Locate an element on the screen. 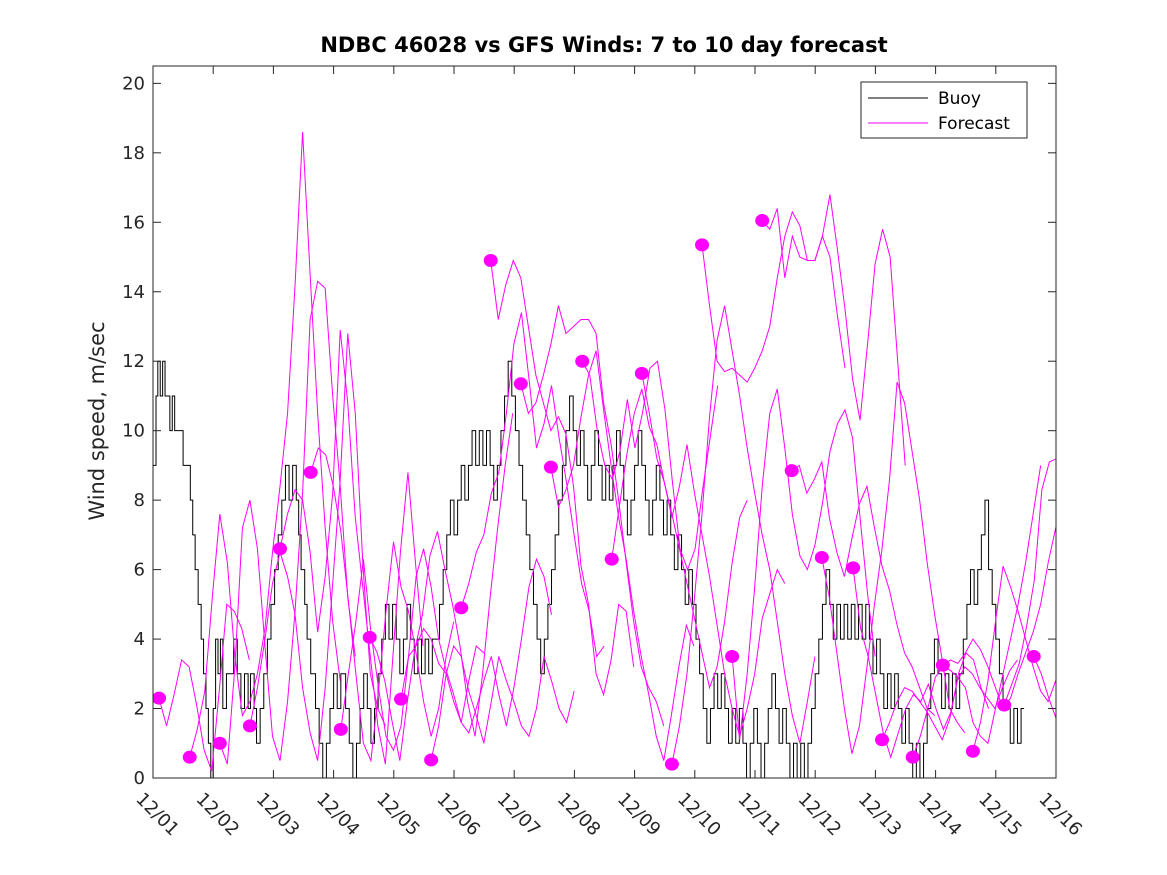 Image resolution: width=1167 pixels, height=875 pixels. x-tick-label: 12/05 is located at coordinates (398, 815).